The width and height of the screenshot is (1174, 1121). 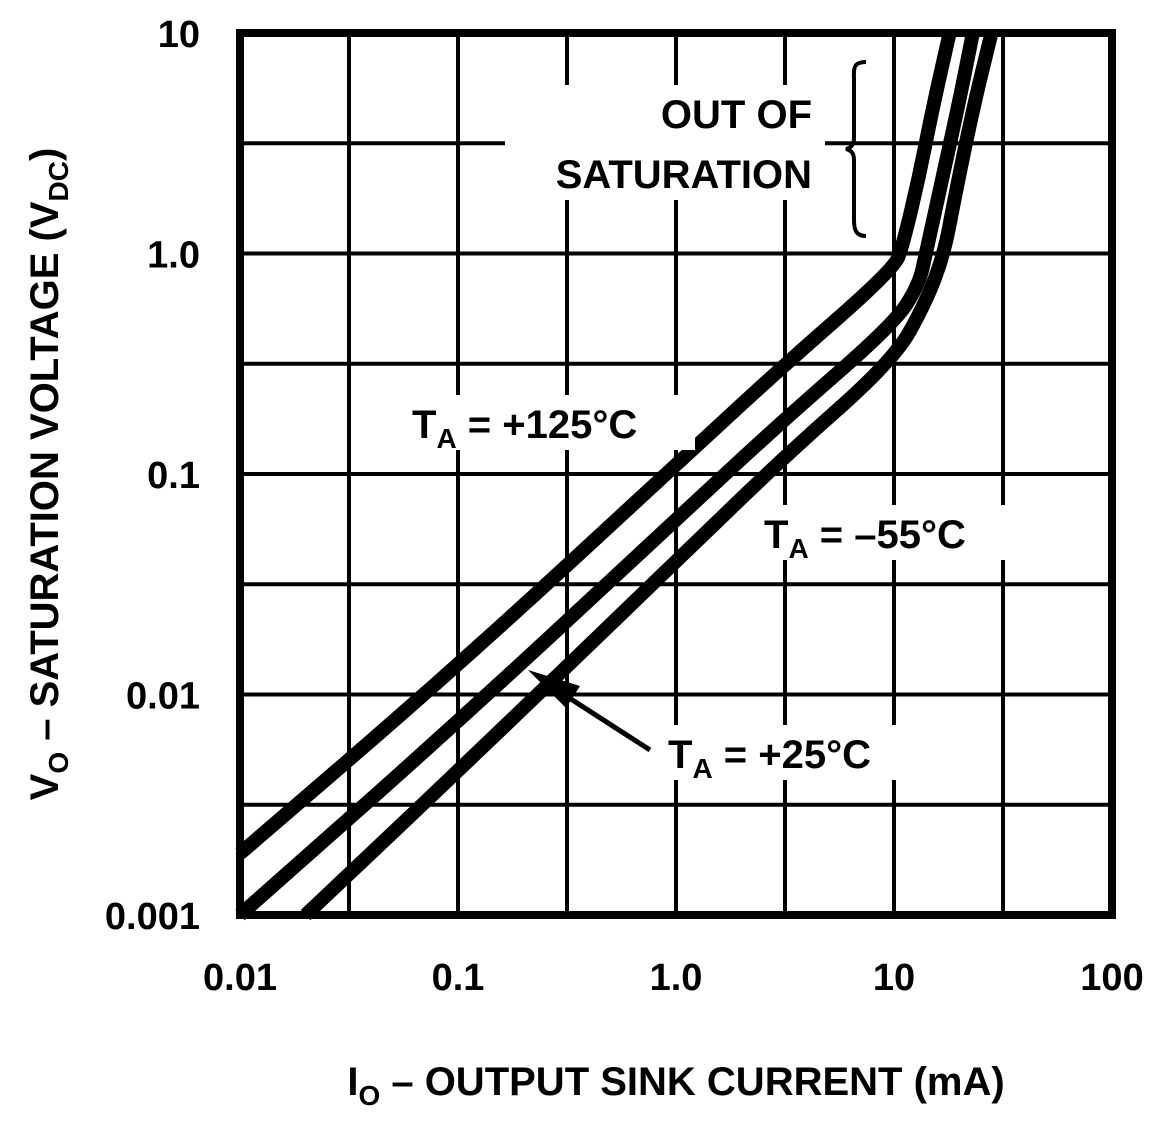 What do you see at coordinates (240, 978) in the screenshot?
I see `x-tick-label: 0.01` at bounding box center [240, 978].